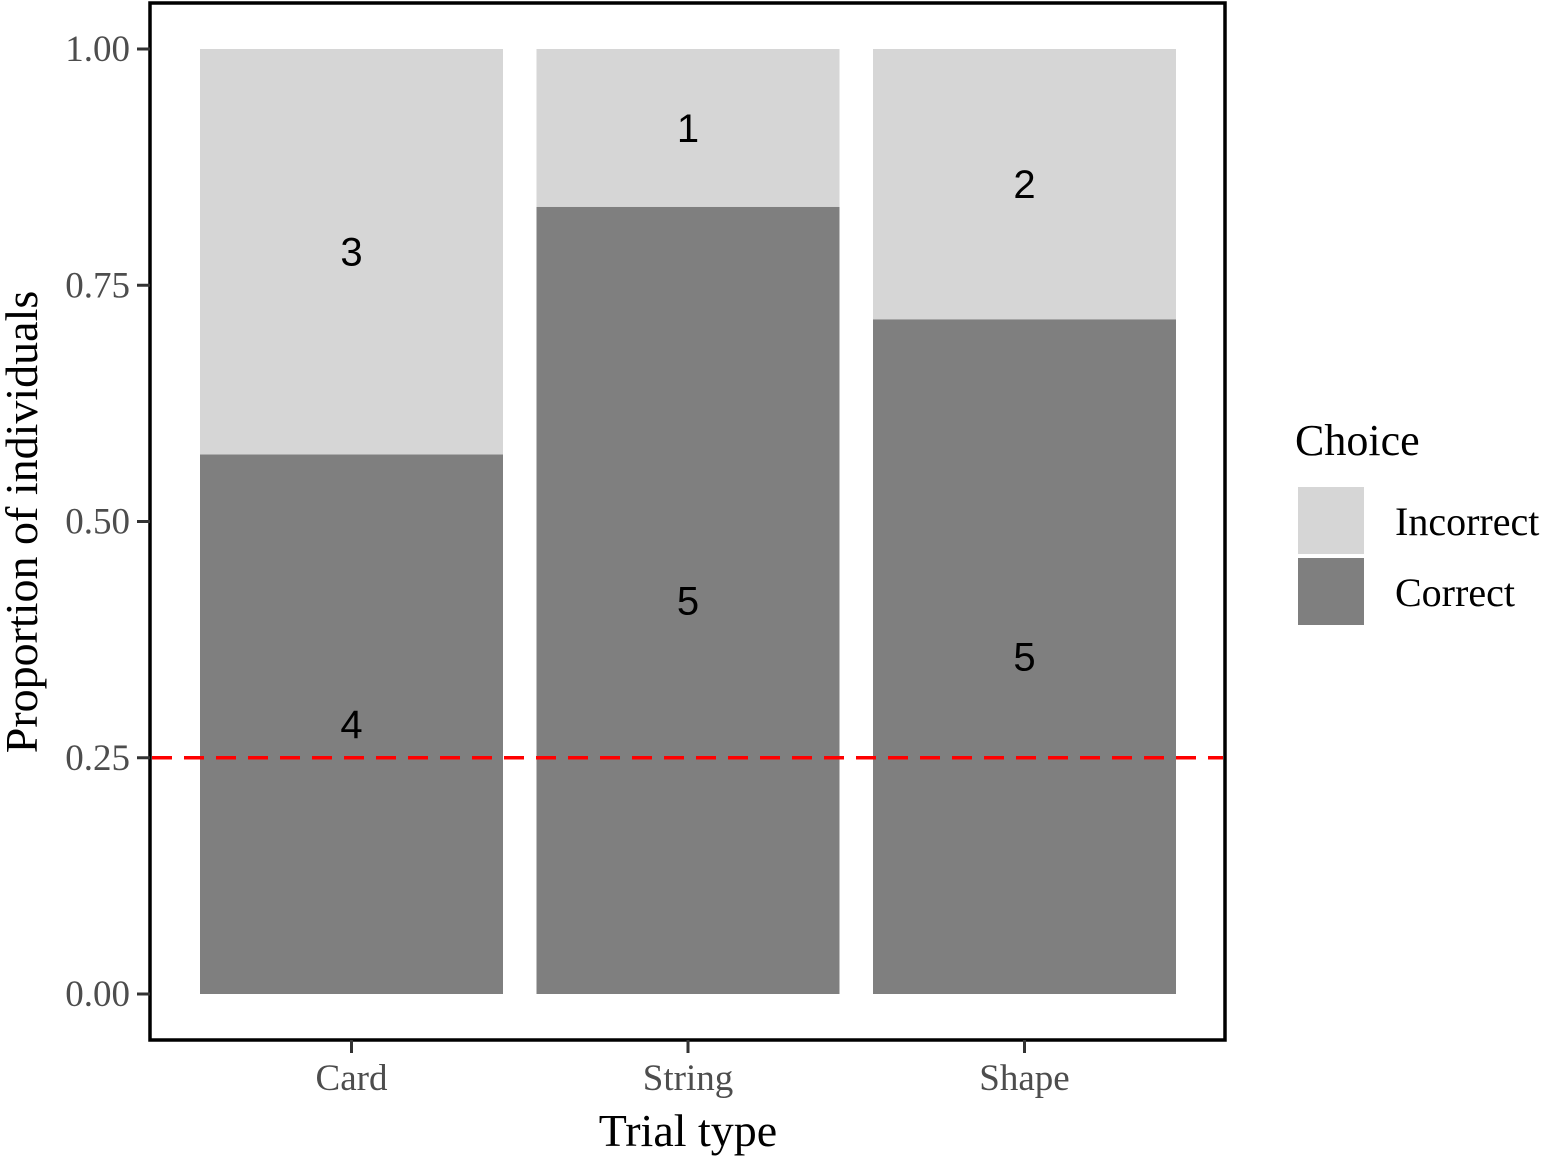 This screenshot has height=1158, width=1560. Describe the element at coordinates (352, 1078) in the screenshot. I see `x-tick-label-card: Card` at that location.